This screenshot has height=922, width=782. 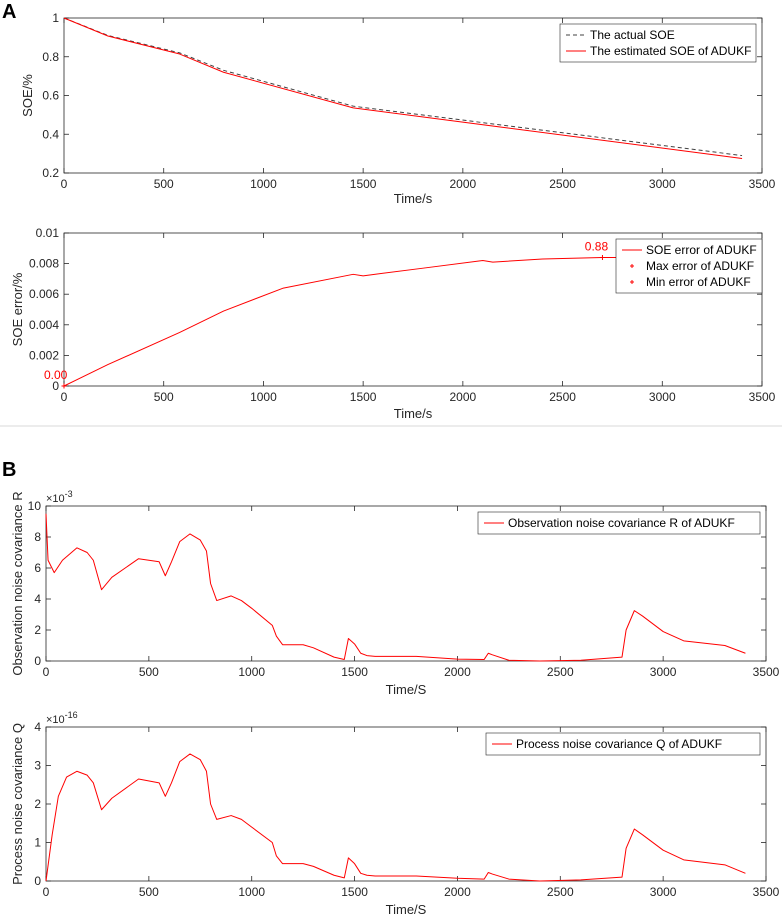 What do you see at coordinates (17, 804) in the screenshot?
I see `y-axis-label: Process noise covariance Q` at bounding box center [17, 804].